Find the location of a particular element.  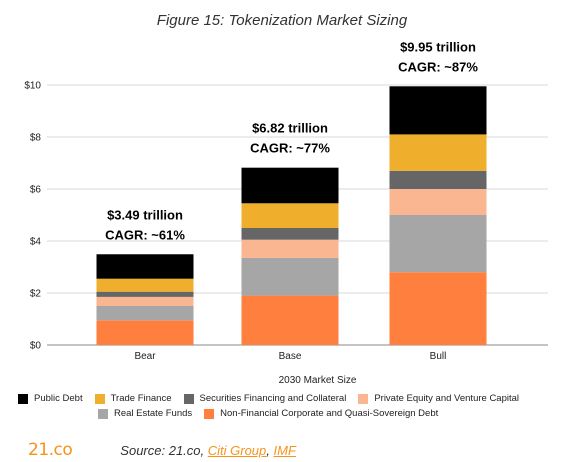

bar-total-label: $9.95 trillion is located at coordinates (438, 46).